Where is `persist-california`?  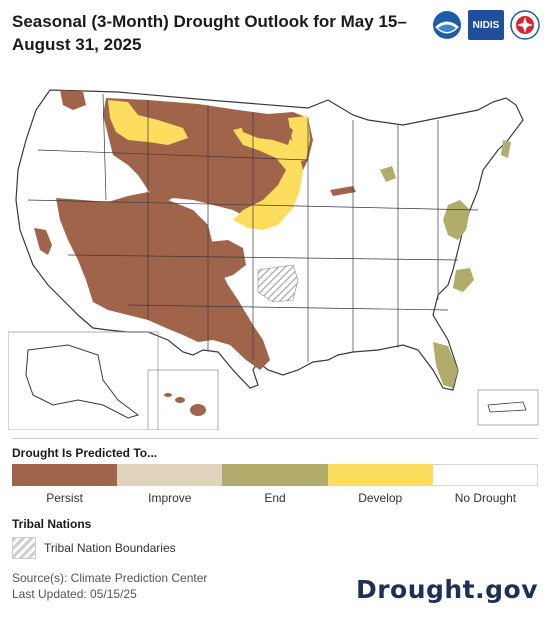 persist-california is located at coordinates (43, 241).